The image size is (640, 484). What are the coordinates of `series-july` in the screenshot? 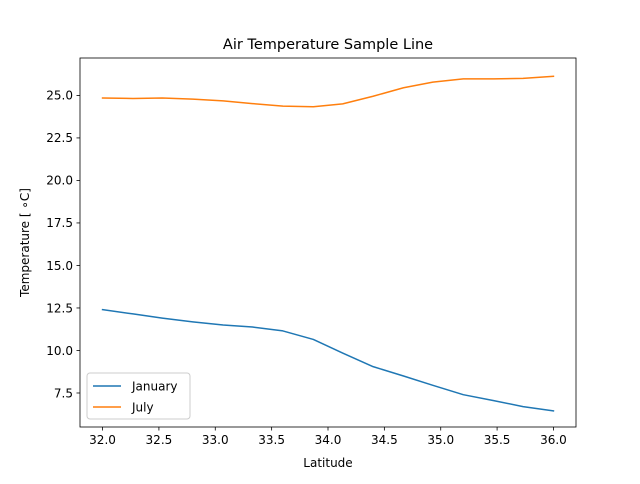 It's located at (328, 91).